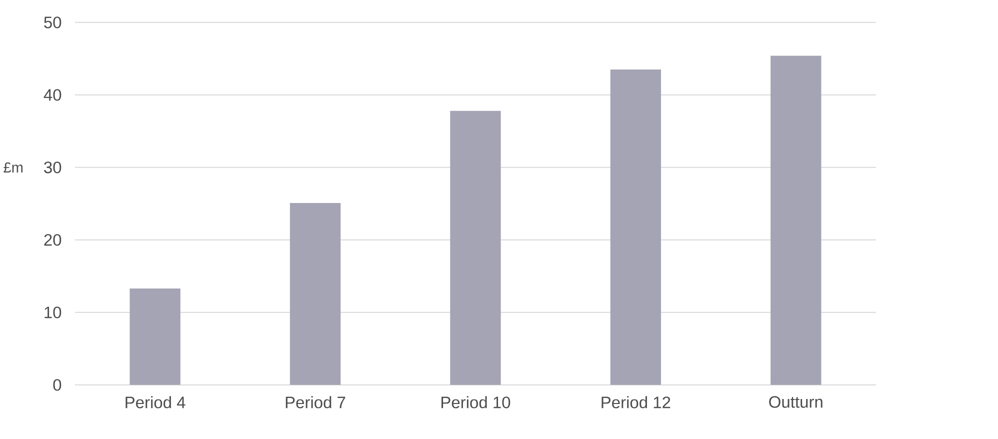  What do you see at coordinates (316, 402) in the screenshot?
I see `x-tick-label: Period 7` at bounding box center [316, 402].